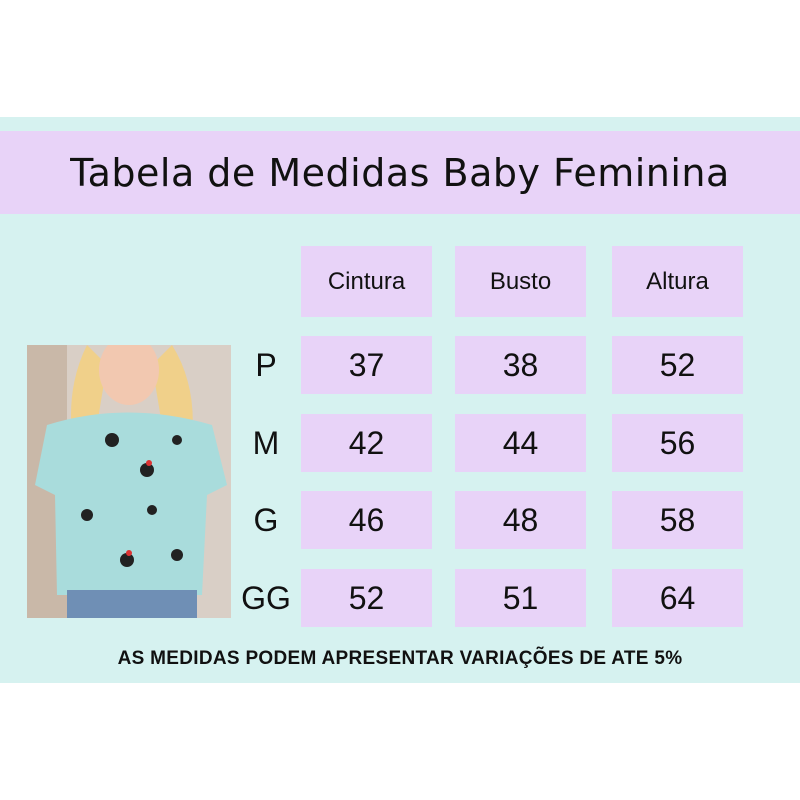 This screenshot has height=800, width=800. Describe the element at coordinates (366, 443) in the screenshot. I see `table-cell: 42` at that location.